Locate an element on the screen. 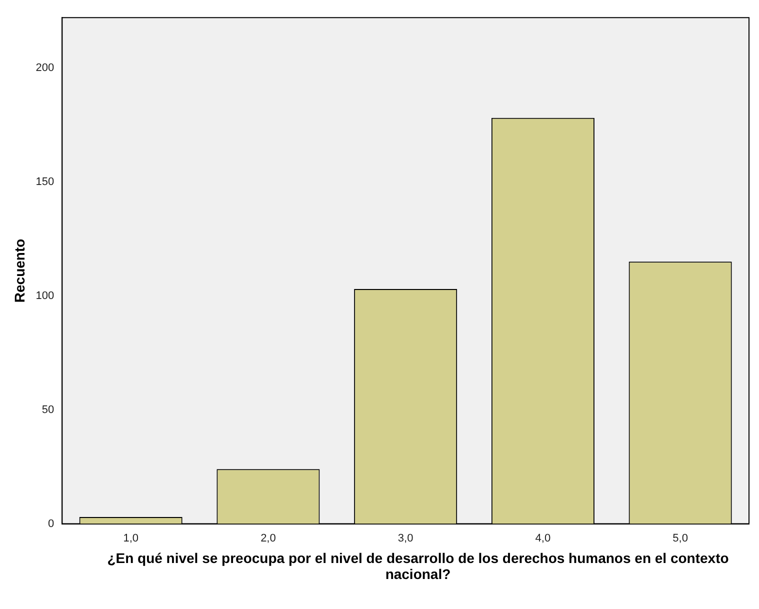 This screenshot has width=759, height=609. y-tick-label: 0 is located at coordinates (51, 524).